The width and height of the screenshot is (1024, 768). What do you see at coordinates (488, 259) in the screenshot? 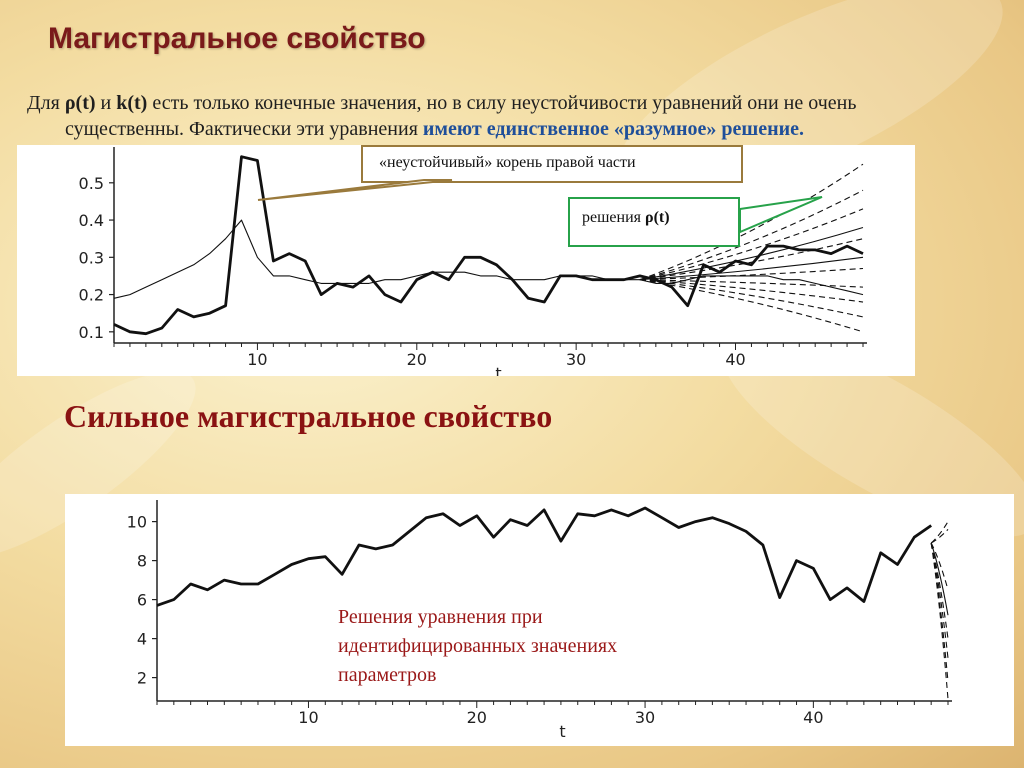
I see `series-line-secondary` at bounding box center [488, 259].